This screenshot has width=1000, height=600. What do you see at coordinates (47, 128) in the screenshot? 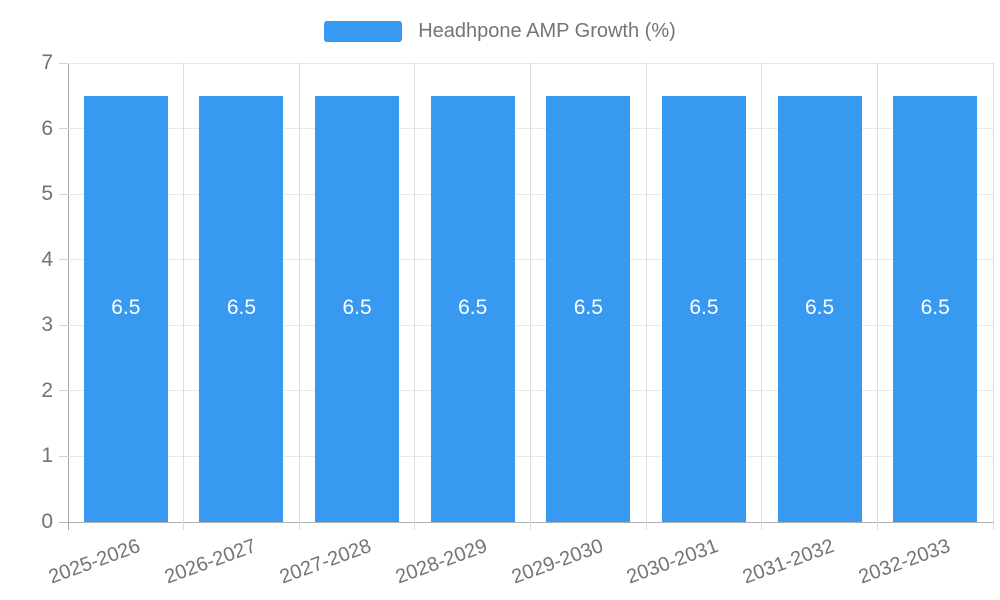
I see `y-tick-label: 6` at bounding box center [47, 128].